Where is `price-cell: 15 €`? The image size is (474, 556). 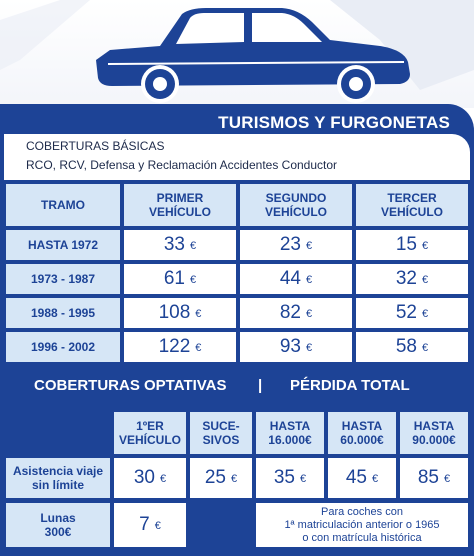 price-cell: 15 € is located at coordinates (412, 245).